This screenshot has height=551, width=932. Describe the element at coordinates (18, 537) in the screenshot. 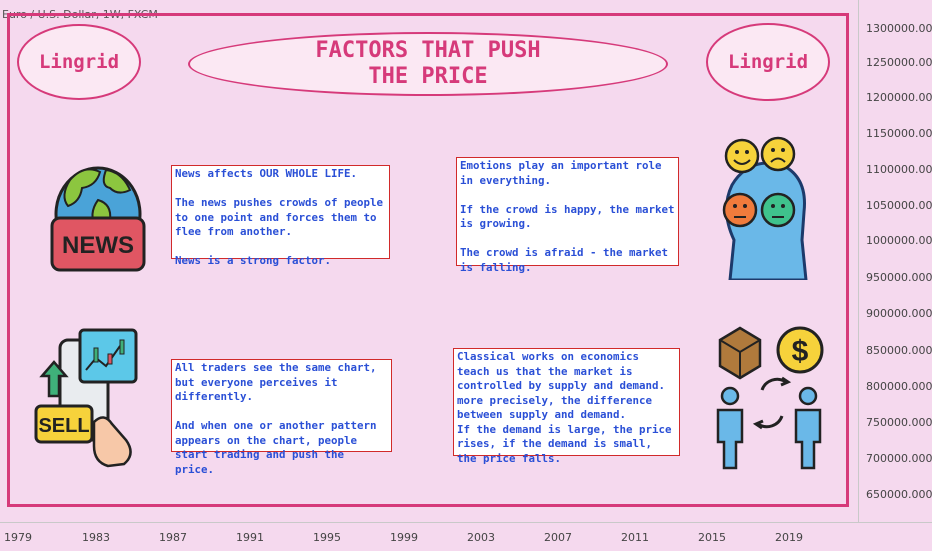

I see `time-tick: 1979` at that location.